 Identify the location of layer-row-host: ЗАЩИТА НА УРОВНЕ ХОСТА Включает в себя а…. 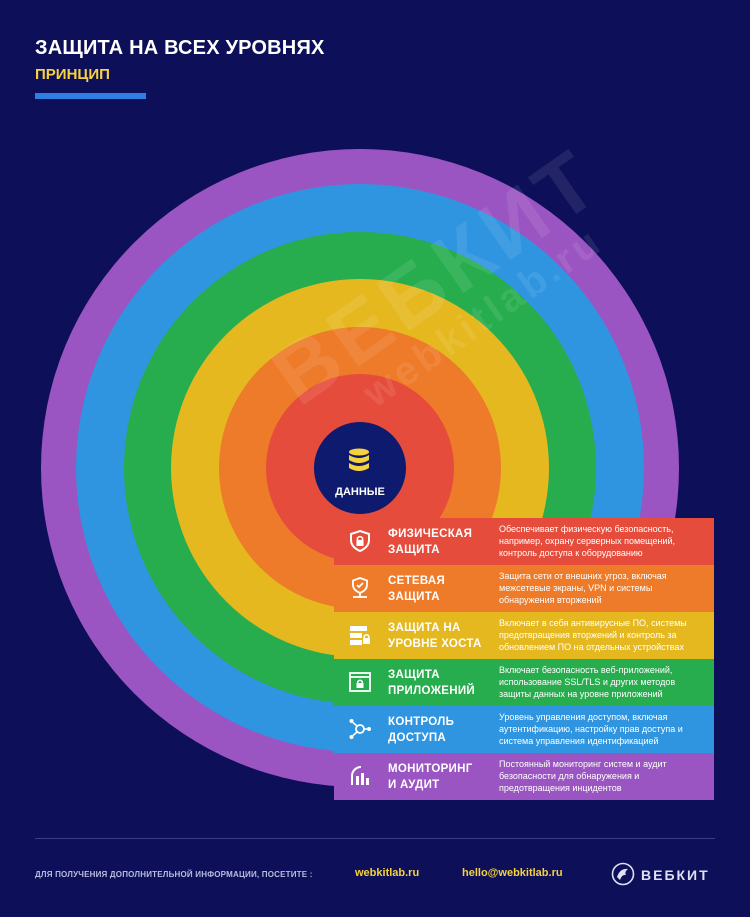
(524, 635).